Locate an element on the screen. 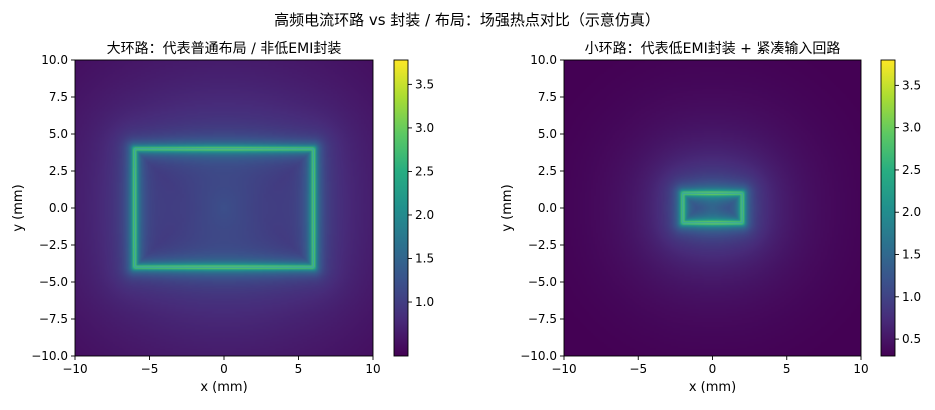  colorbar-tick-label: 0.5 is located at coordinates (911, 339).